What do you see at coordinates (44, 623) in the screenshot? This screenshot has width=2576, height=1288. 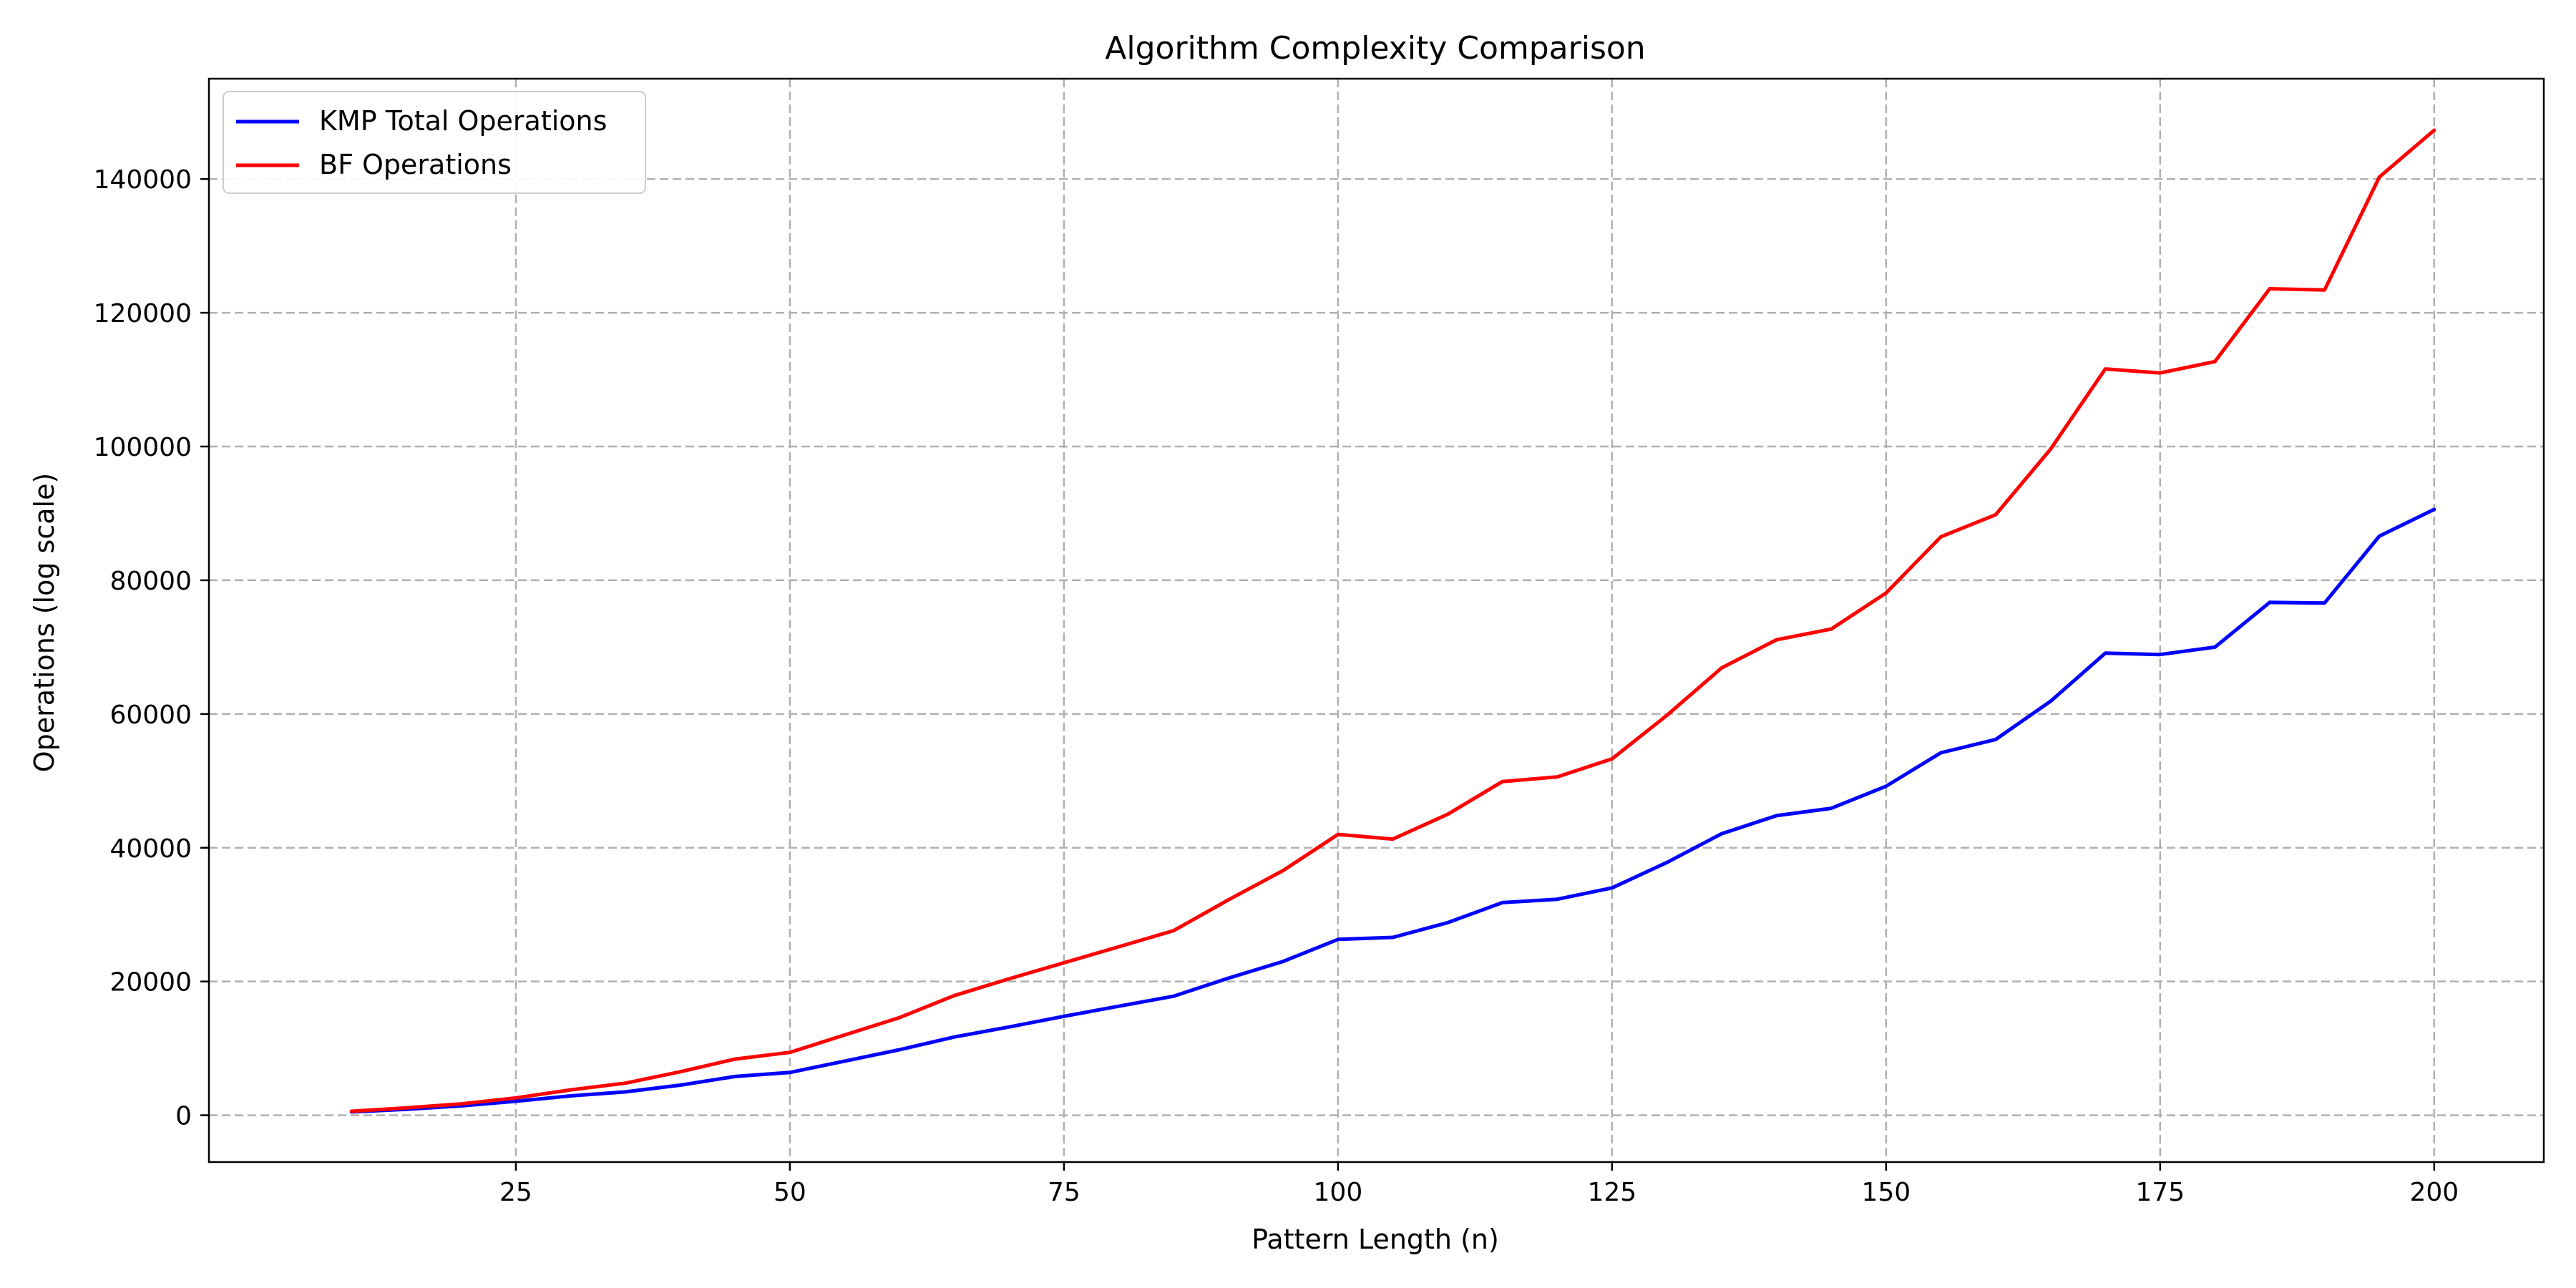 I see `y-axis-label: Operations (log scale)` at bounding box center [44, 623].